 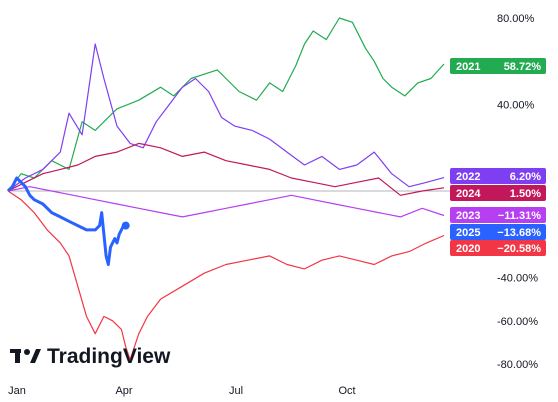 What do you see at coordinates (525, 194) in the screenshot?
I see `series-badge-value: 1.50%` at bounding box center [525, 194].